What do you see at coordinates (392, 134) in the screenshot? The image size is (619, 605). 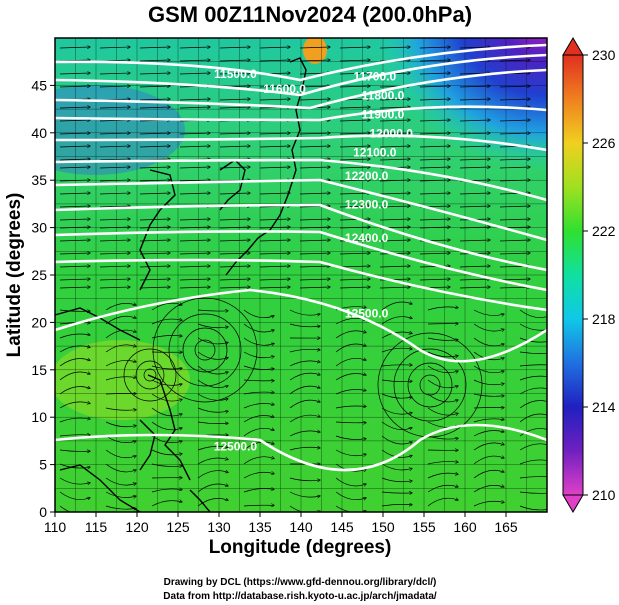 I see `contour-label: 12000.0` at bounding box center [392, 134].